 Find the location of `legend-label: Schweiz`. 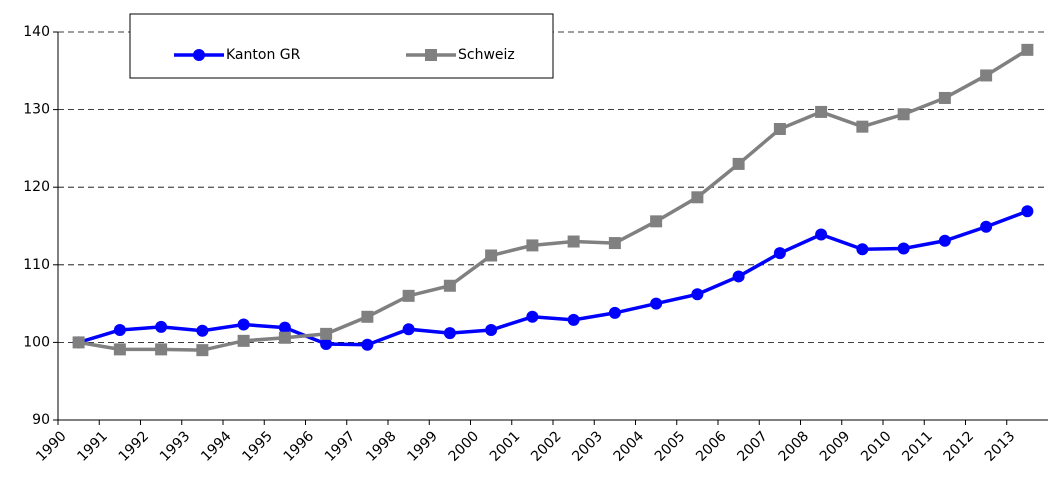

legend-label: Schweiz is located at coordinates (486, 55).